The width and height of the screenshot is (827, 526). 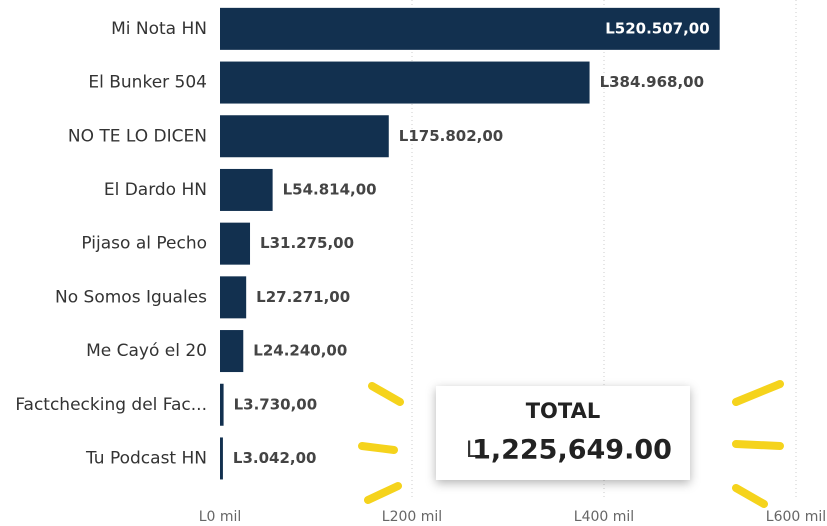 What do you see at coordinates (131, 297) in the screenshot?
I see `y-tick-label: No Somos Iguales` at bounding box center [131, 297].